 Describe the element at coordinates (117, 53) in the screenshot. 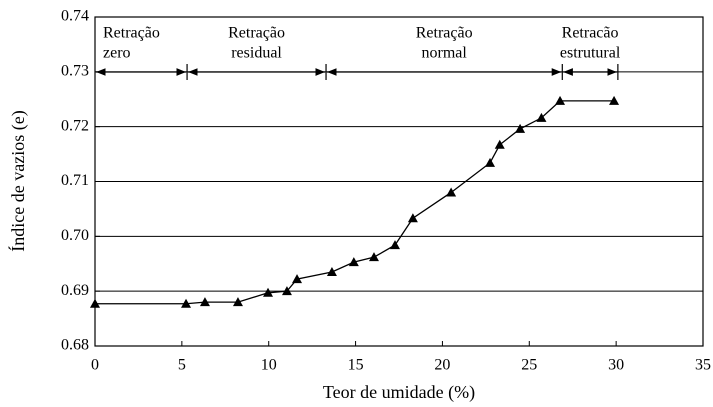

I see `region-label: zero` at that location.